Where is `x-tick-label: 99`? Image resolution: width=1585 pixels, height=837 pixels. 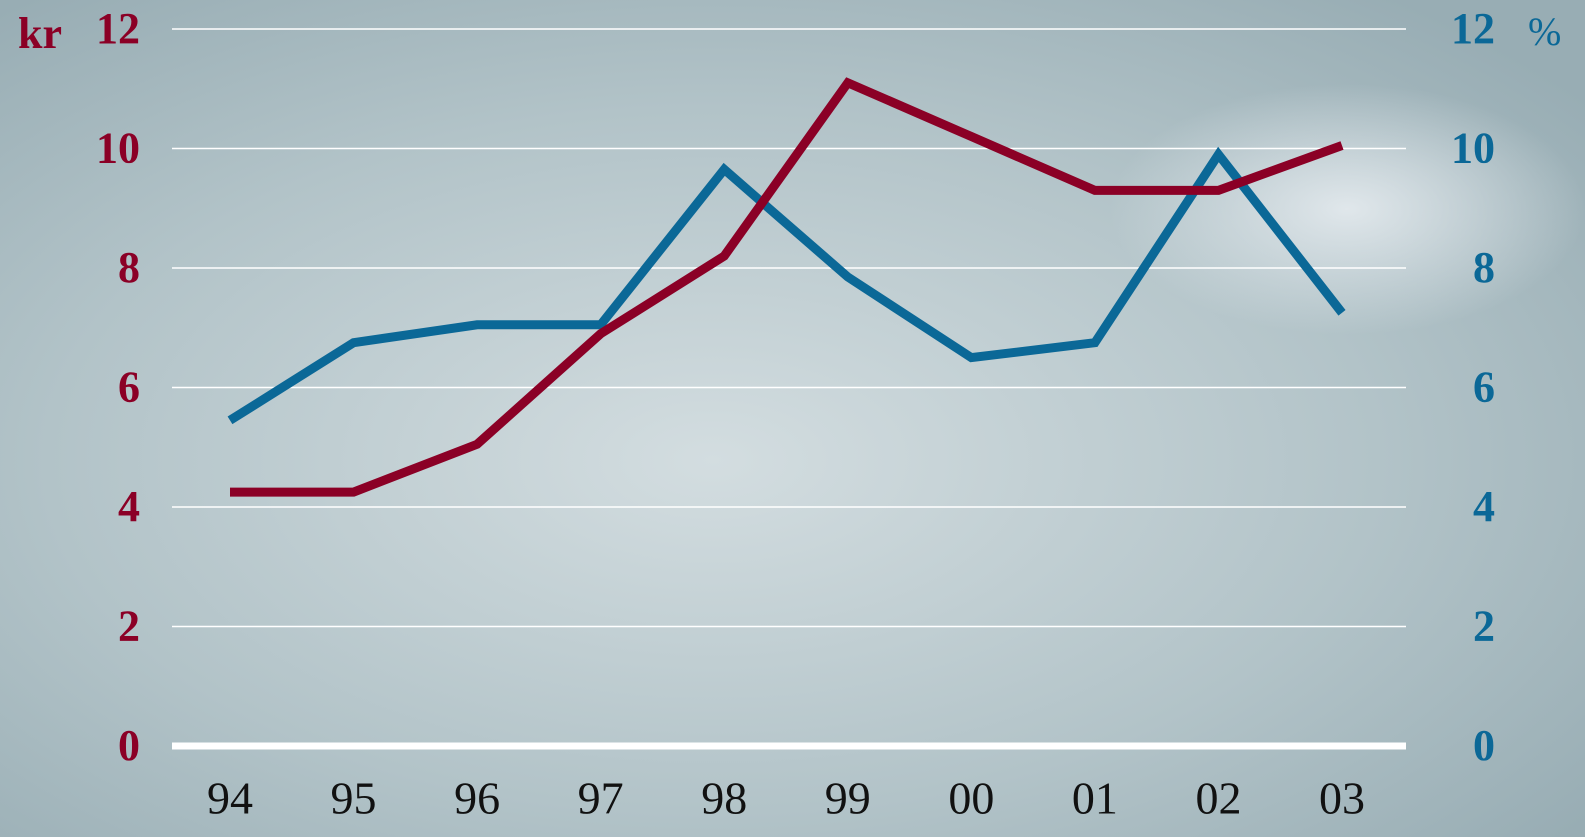 x-tick-label: 99 is located at coordinates (848, 798).